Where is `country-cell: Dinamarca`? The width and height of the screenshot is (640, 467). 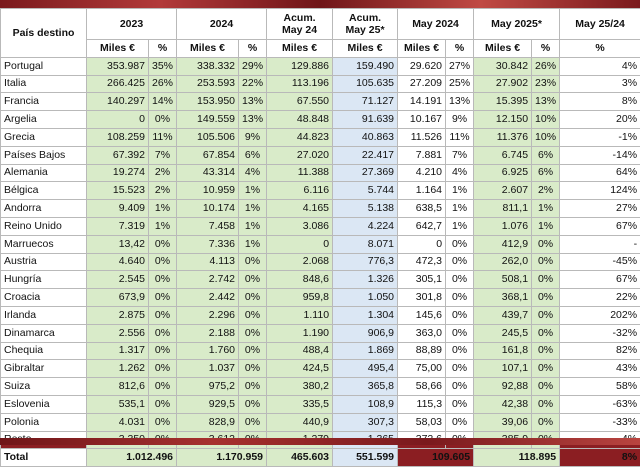
country-cell: Dinamarca is located at coordinates (44, 333).